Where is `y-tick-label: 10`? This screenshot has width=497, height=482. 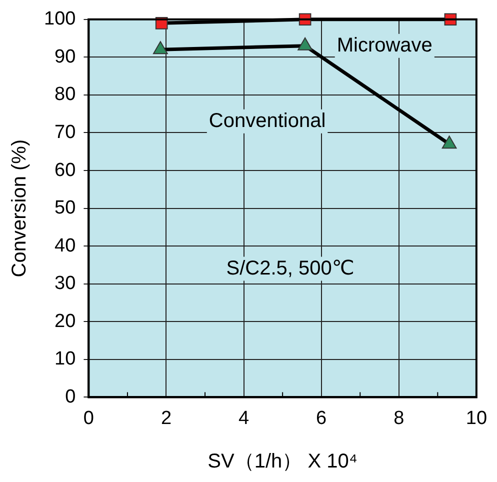
y-tick-label: 10 is located at coordinates (65, 359).